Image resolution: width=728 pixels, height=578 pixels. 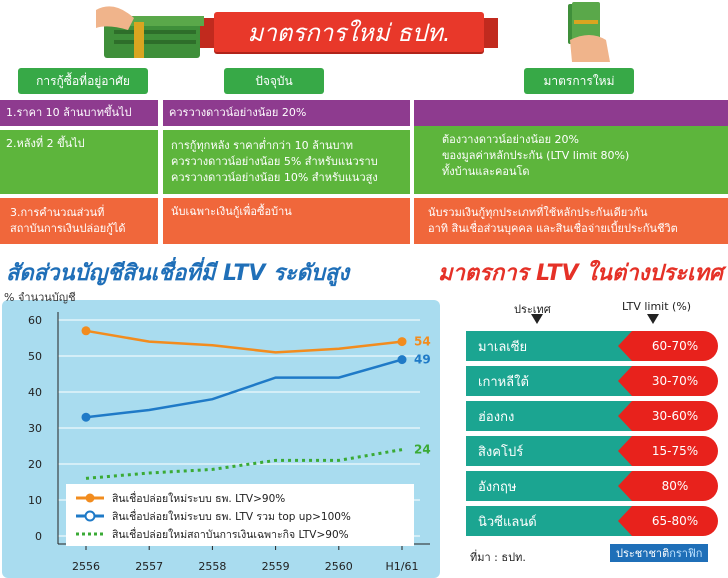 I want to click on row1-topic: 1.ราคา 10 ล้านบาทขึ้นไป, so click(x=79, y=113).